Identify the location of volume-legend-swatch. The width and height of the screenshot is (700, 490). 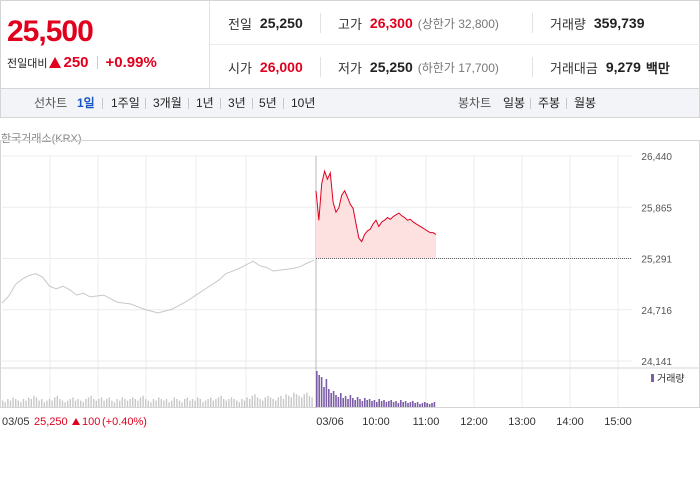
(652, 378).